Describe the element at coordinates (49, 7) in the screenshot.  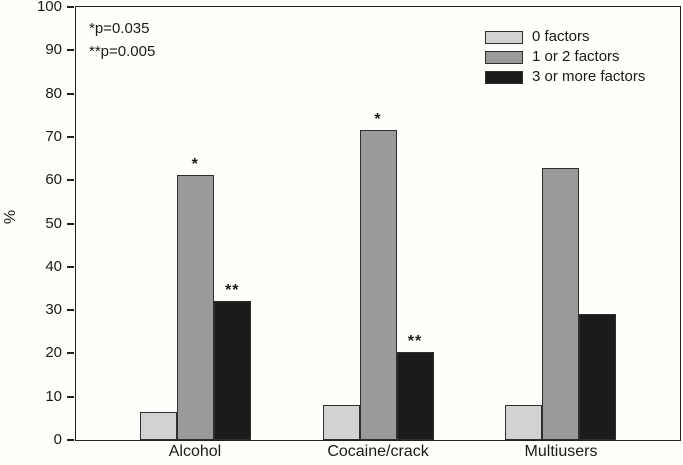
I see `y-tick-label-100: 100` at that location.